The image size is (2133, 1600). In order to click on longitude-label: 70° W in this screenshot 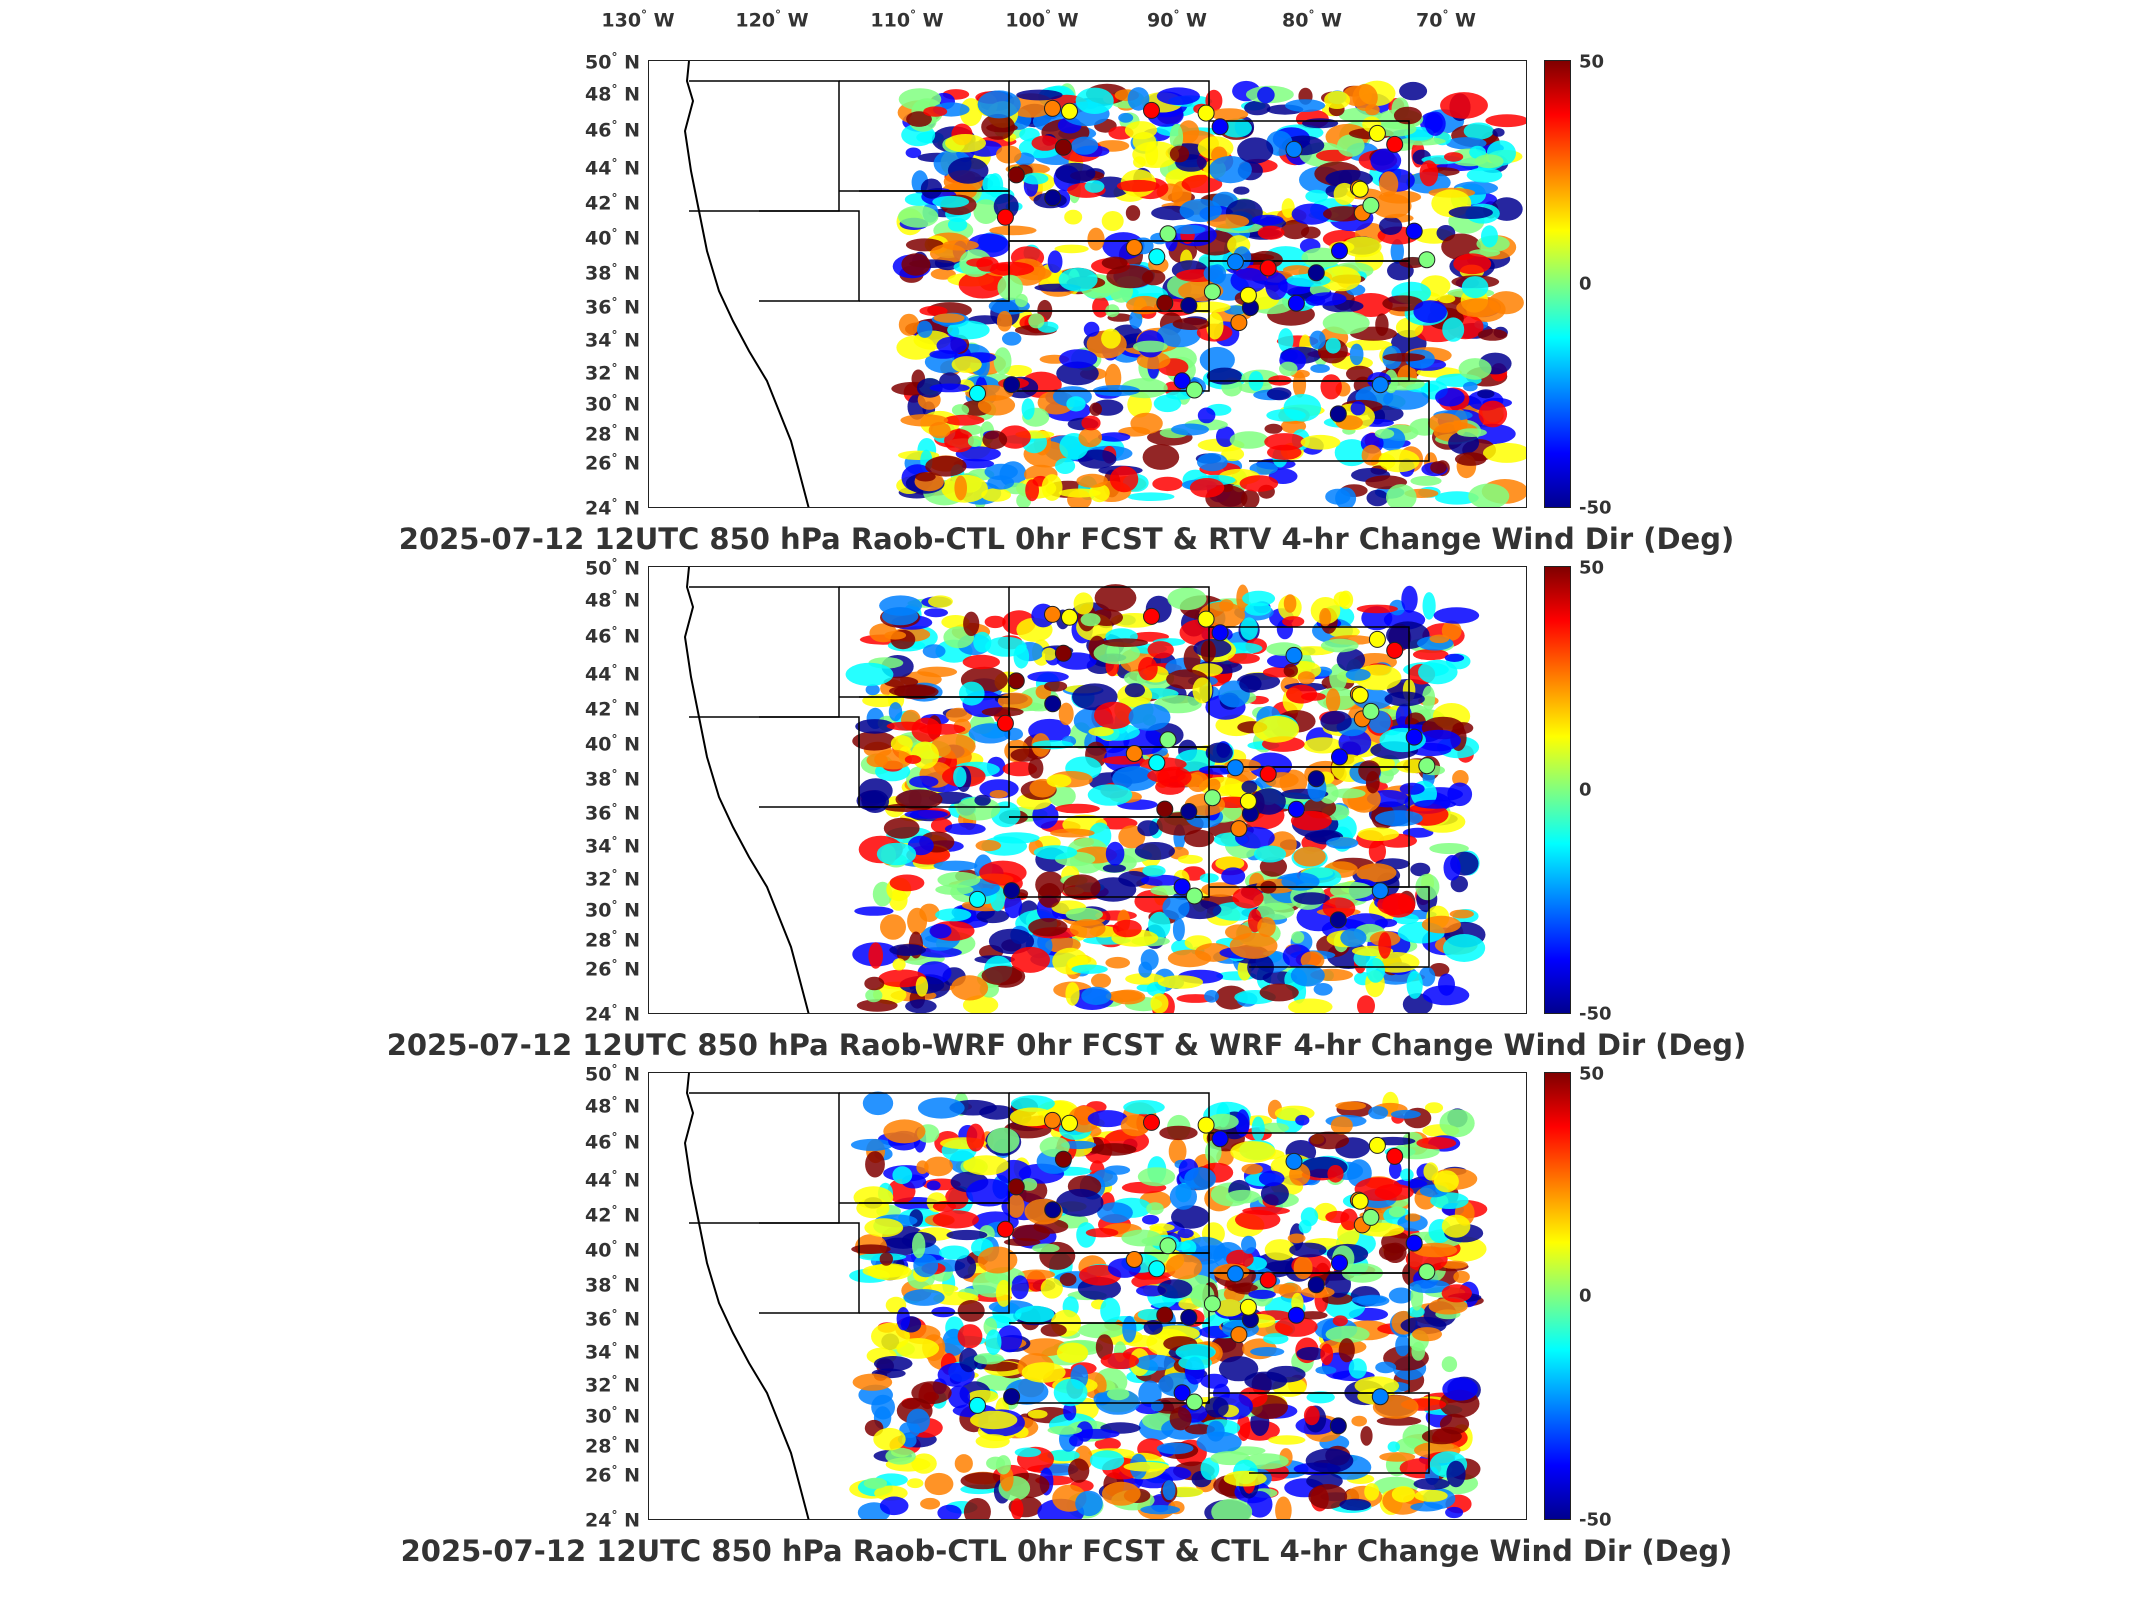, I will do `click(1446, 20)`.